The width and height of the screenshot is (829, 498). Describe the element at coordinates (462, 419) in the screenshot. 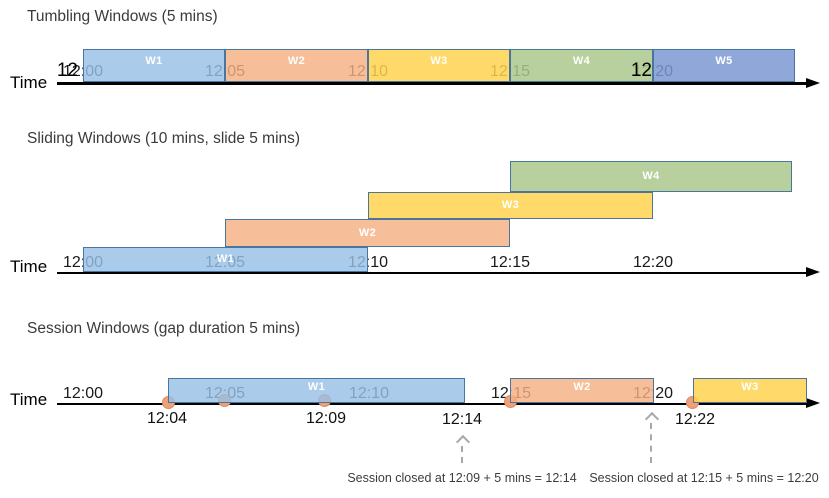

I see `event-time-label: 12:14` at that location.